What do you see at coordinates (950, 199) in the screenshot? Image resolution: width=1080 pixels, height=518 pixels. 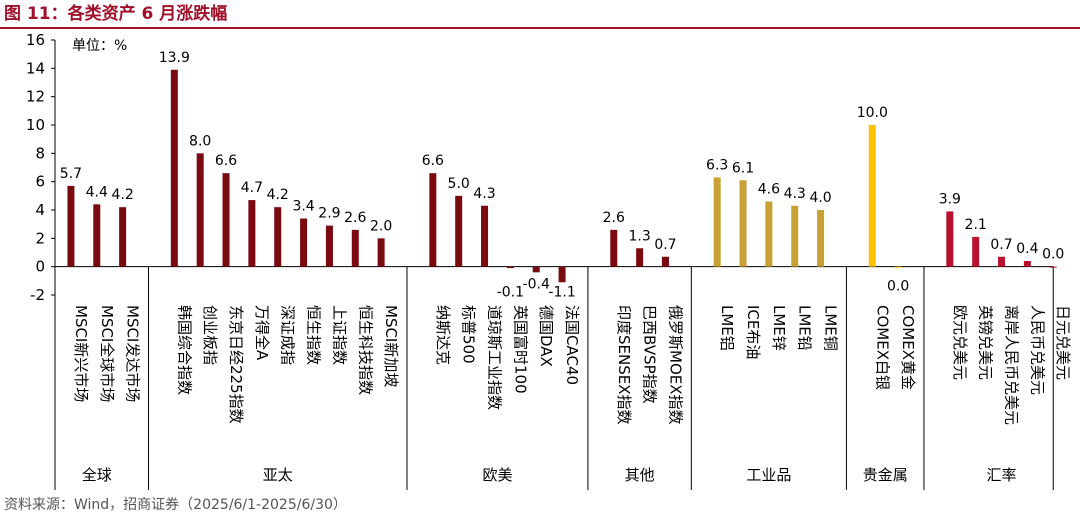 I see `value-label: 3.9` at bounding box center [950, 199].